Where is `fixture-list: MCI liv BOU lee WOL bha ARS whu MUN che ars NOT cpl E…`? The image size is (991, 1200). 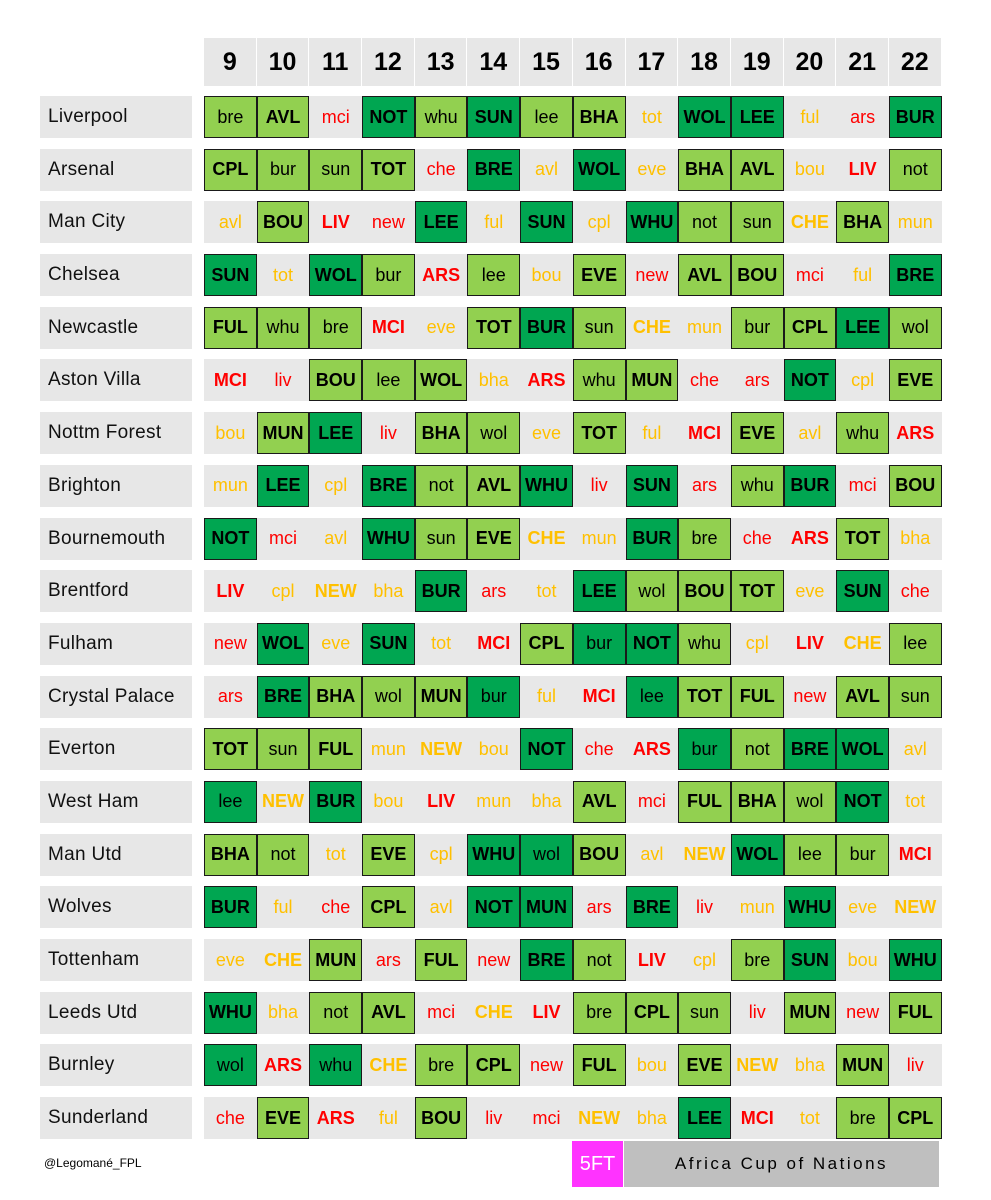 fixture-list: MCI liv BOU lee WOL bha ARS whu MUN che ars NOT cpl E… is located at coordinates (573, 380).